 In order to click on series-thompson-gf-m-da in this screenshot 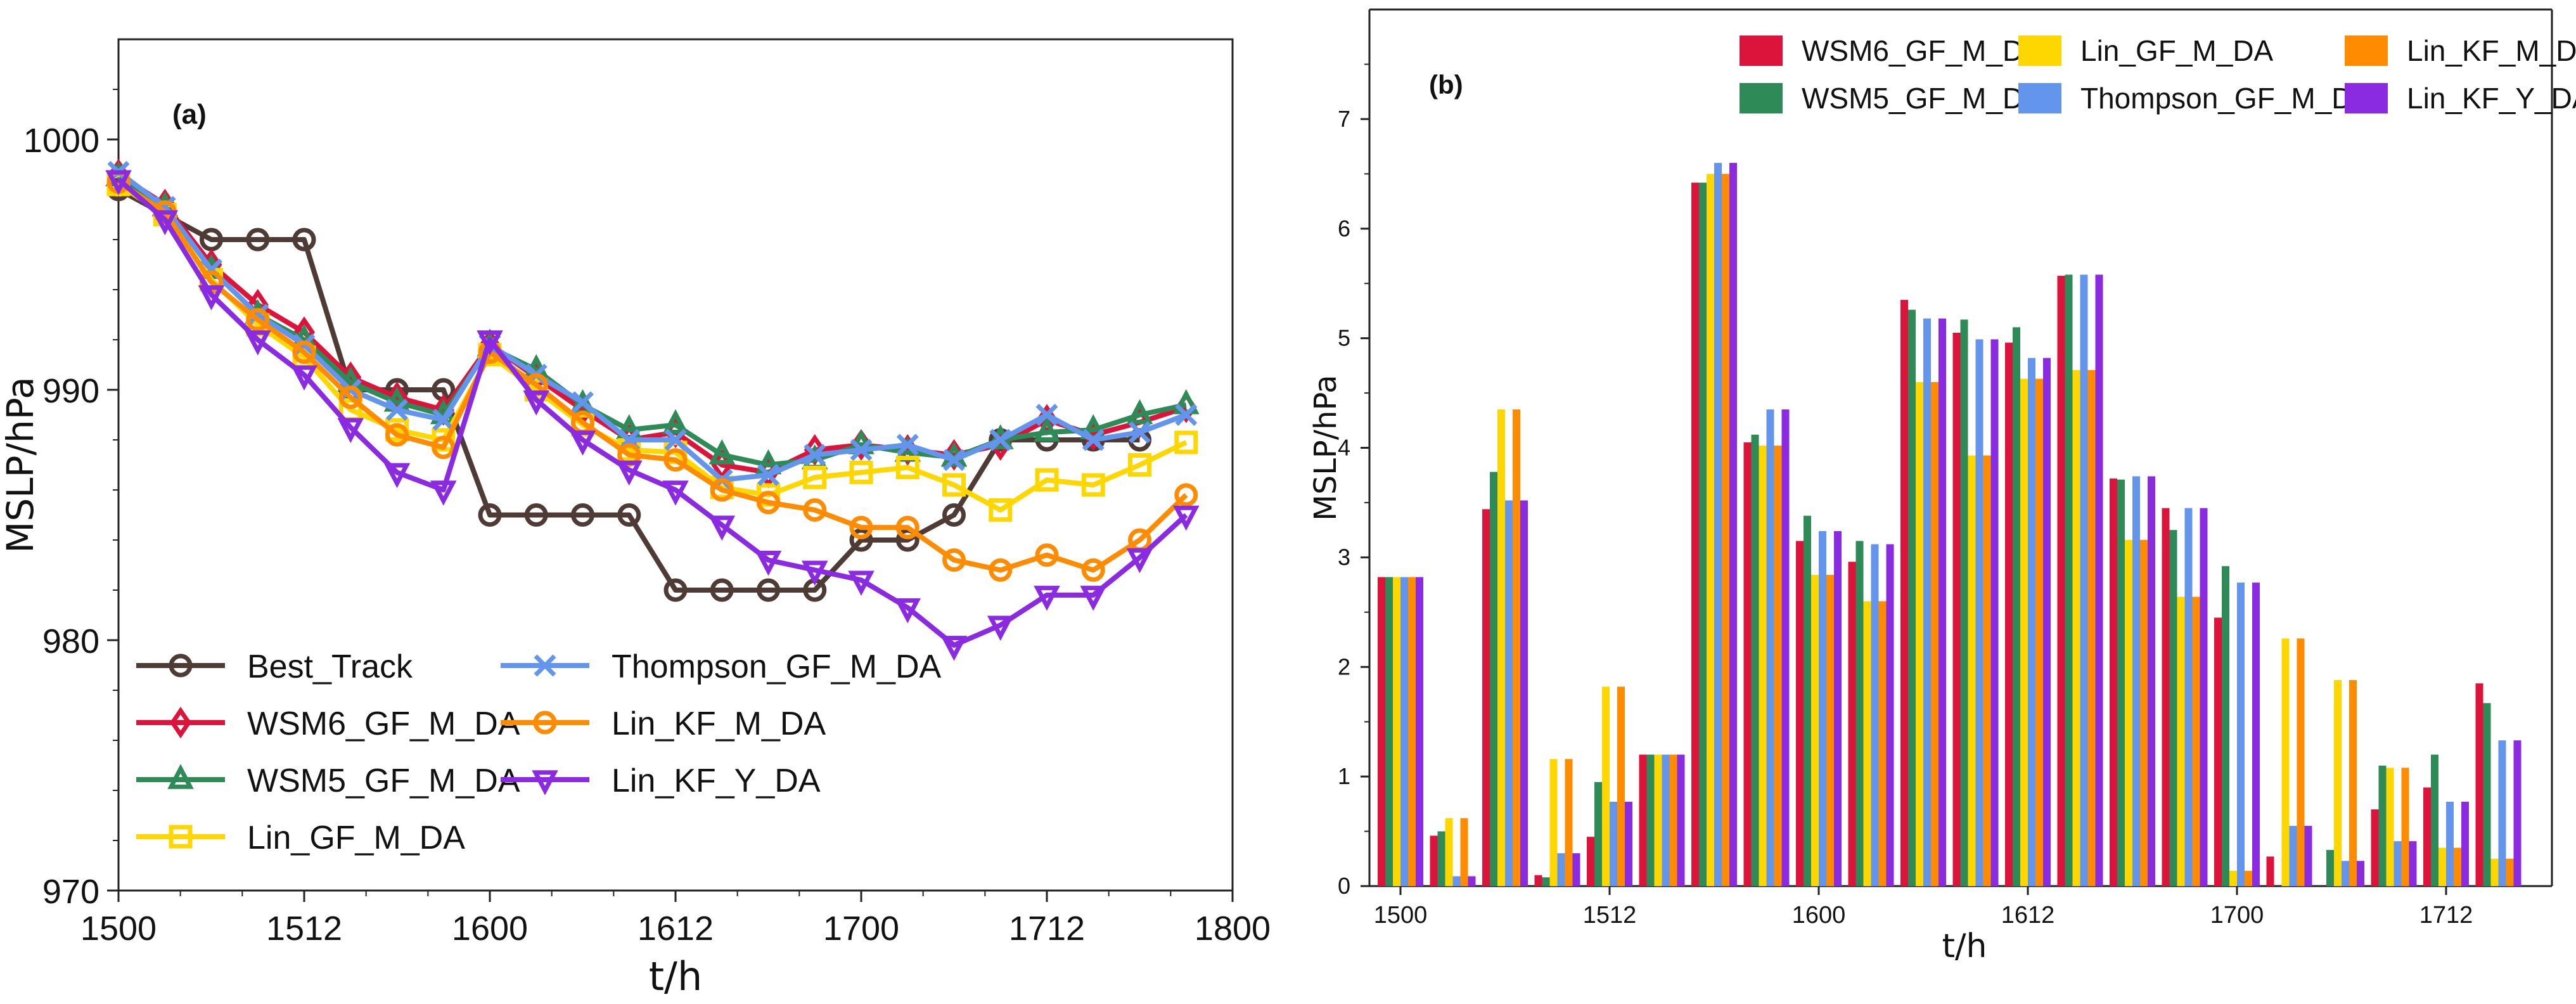, I will do `click(652, 325)`.